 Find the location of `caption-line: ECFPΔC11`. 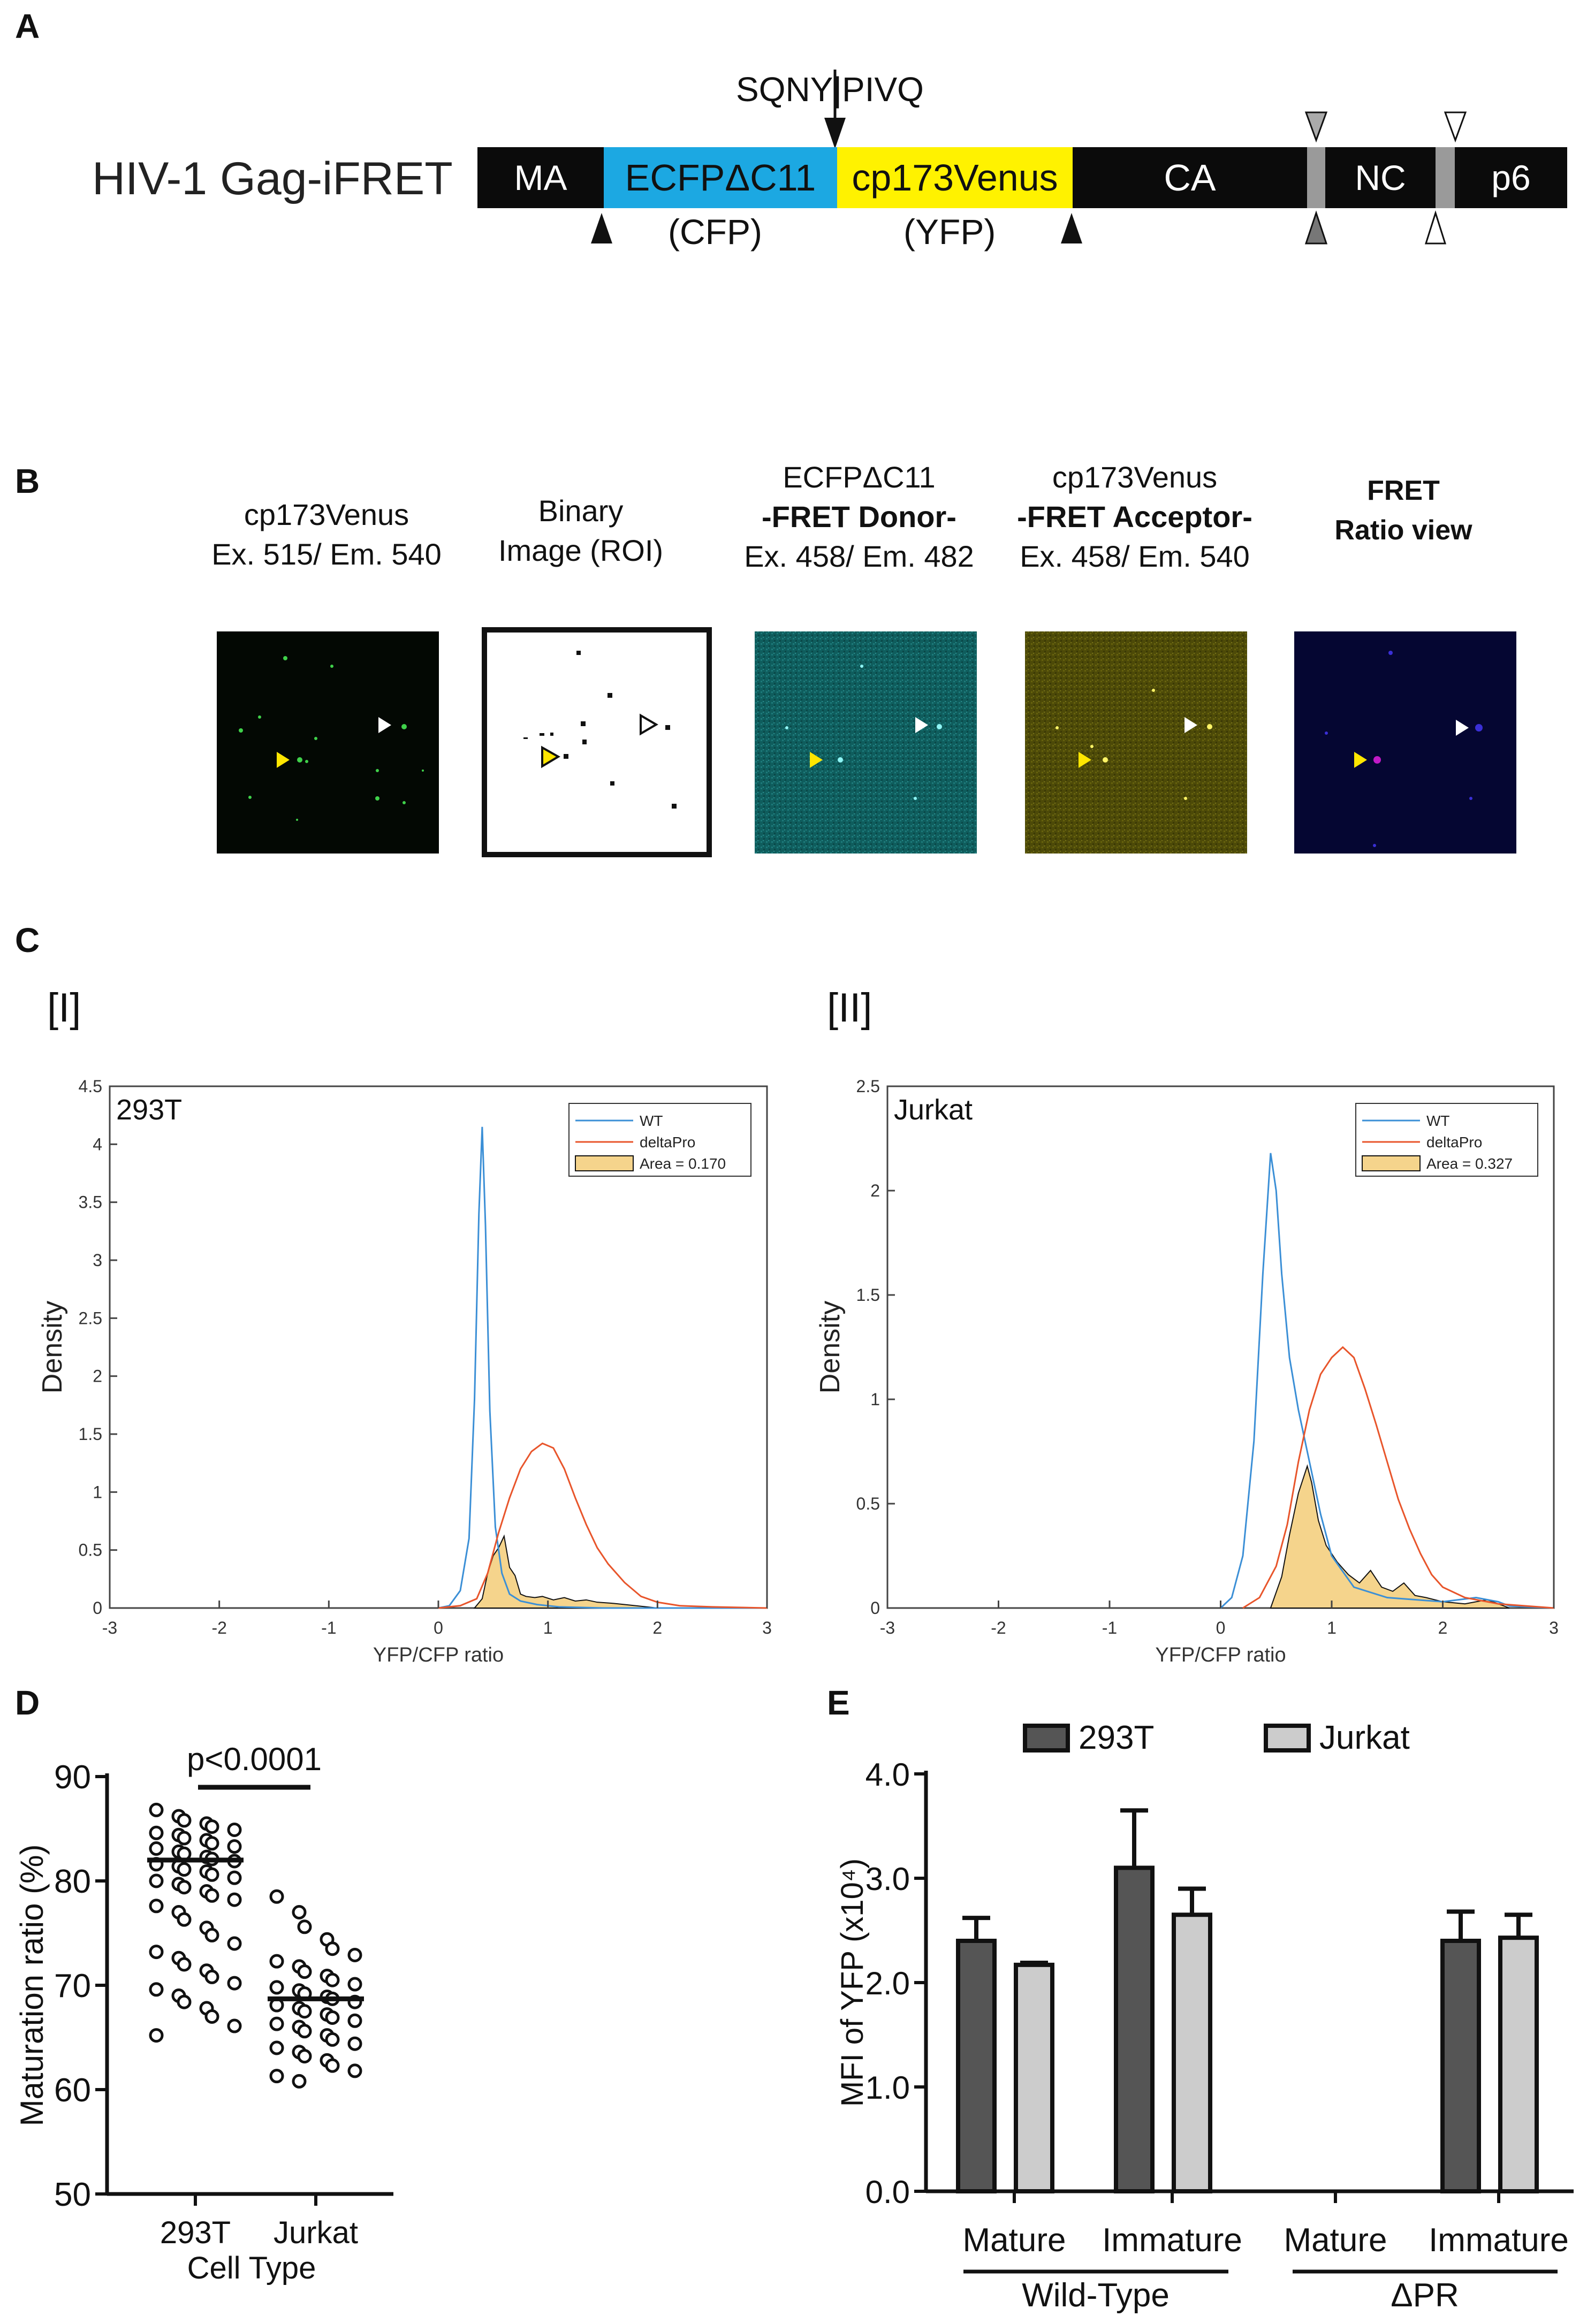

caption-line: ECFPΔC11 is located at coordinates (859, 477).